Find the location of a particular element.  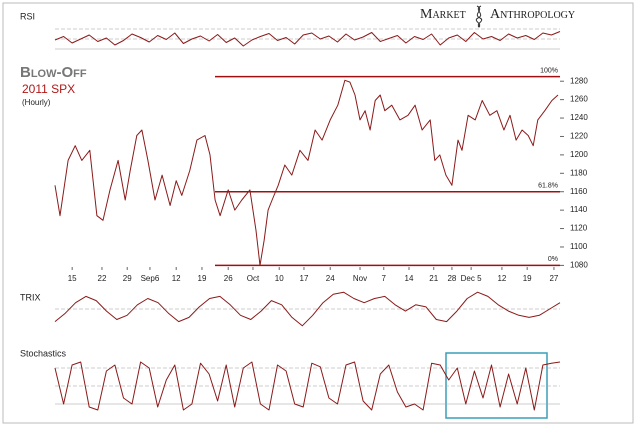

fib-label: 100% is located at coordinates (549, 70).